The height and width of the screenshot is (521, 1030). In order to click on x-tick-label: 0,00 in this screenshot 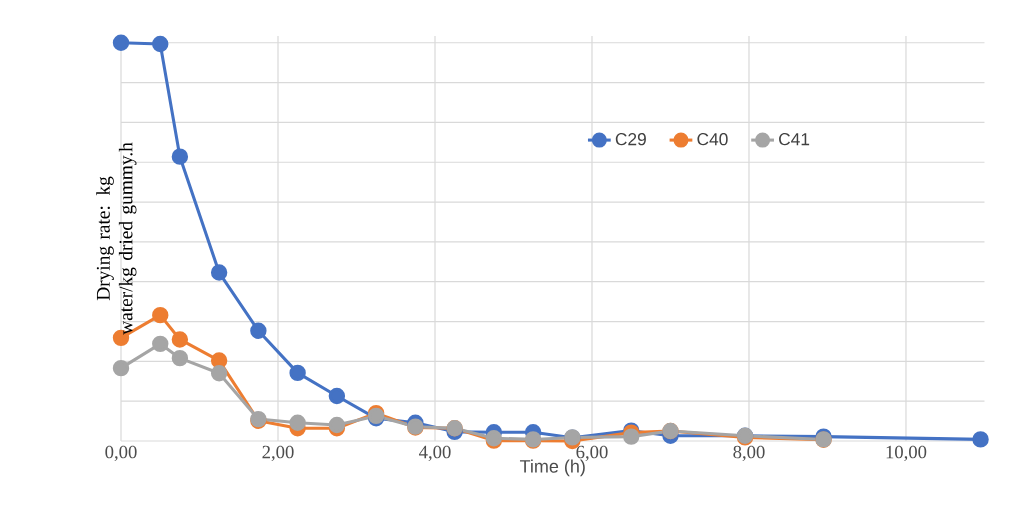, I will do `click(121, 453)`.